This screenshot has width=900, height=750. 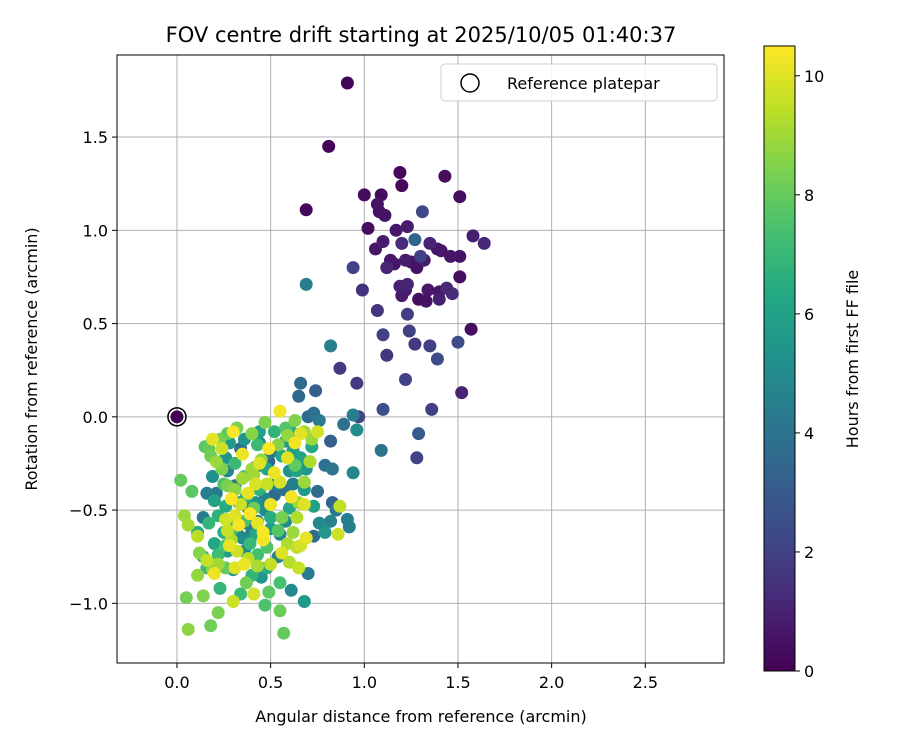 I want to click on colorbar-tick-label: 2, so click(x=809, y=552).